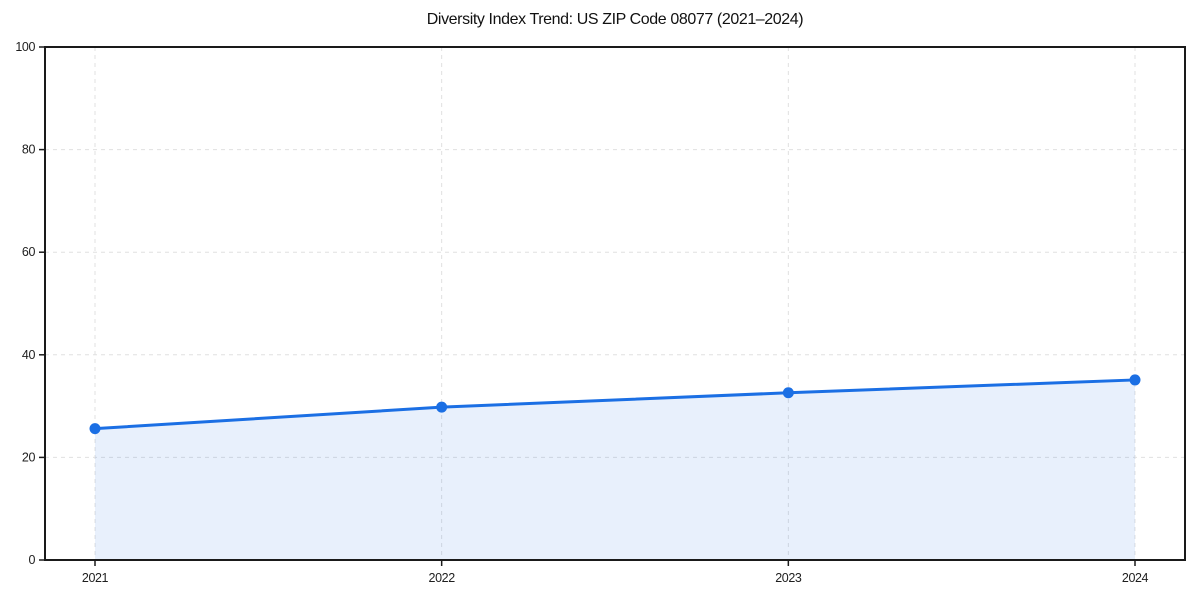  I want to click on y-tick-label: 0, so click(31, 560).